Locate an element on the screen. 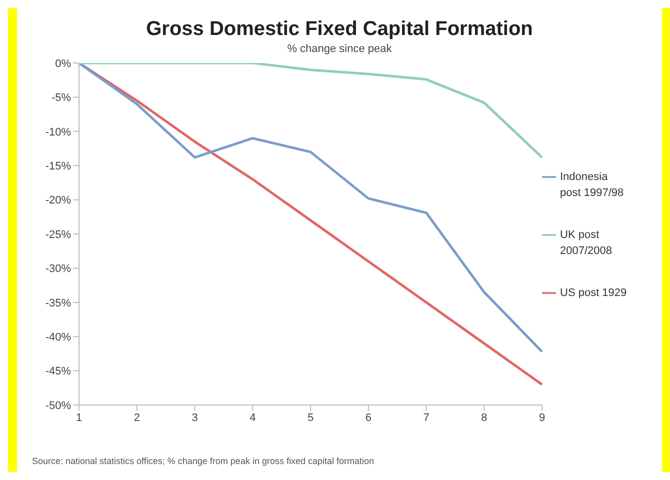 Image resolution: width=670 pixels, height=480 pixels. source-note: Source: national statistics offices; % change from peak in gross fixed capital formation is located at coordinates (203, 461).